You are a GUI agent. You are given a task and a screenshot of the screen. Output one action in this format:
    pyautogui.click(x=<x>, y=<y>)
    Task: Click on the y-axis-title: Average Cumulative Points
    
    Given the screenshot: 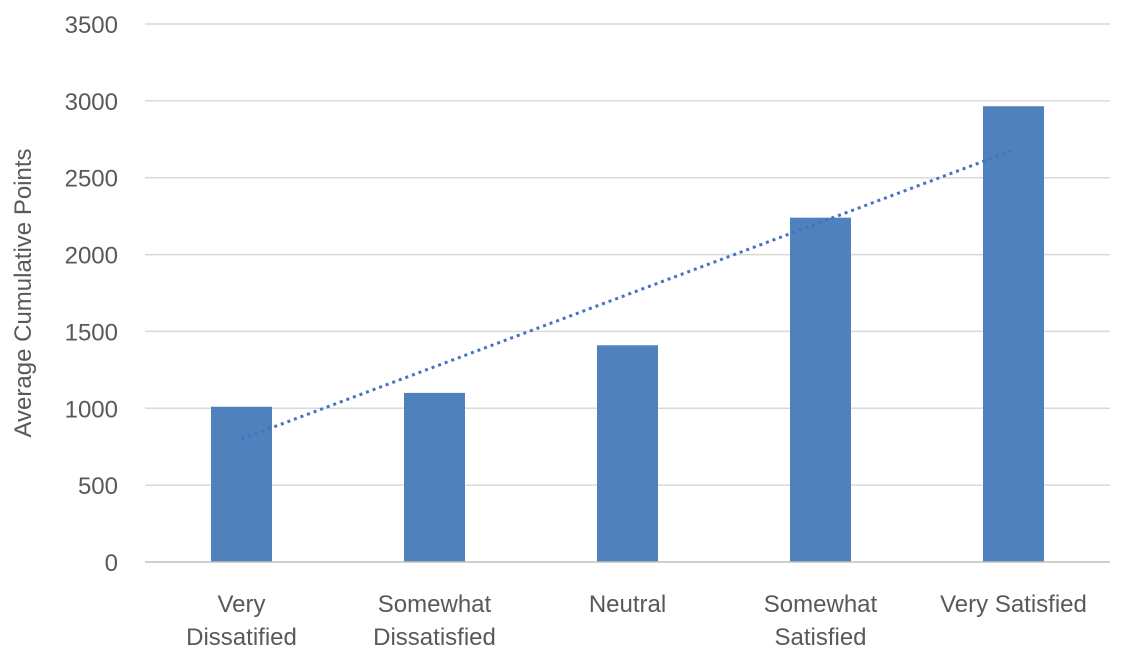 What is the action you would take?
    pyautogui.click(x=23, y=292)
    